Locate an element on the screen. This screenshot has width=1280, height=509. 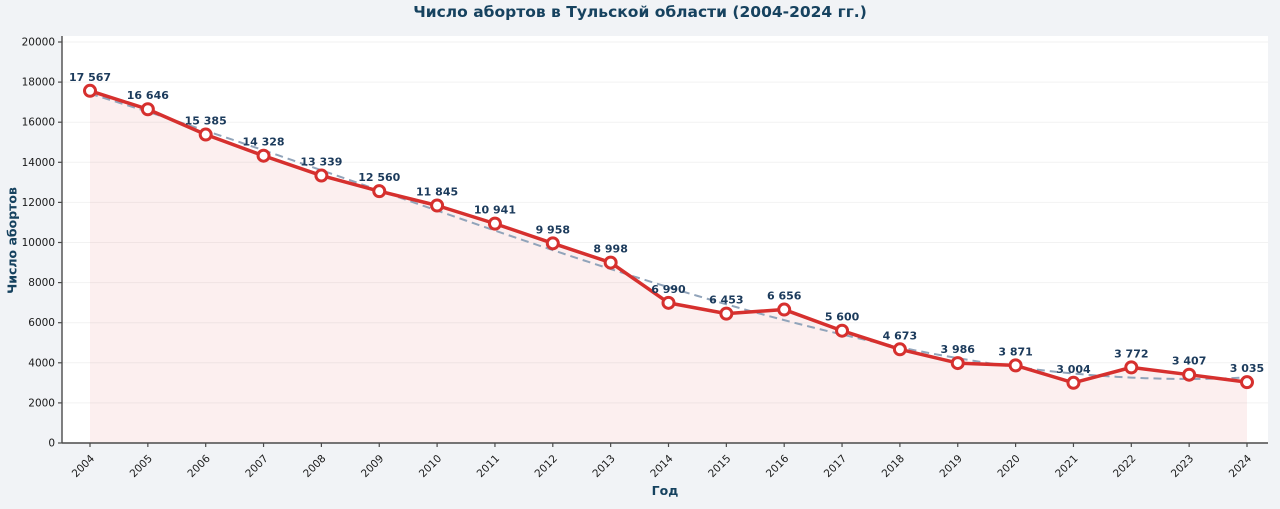
x-tick-label: 2004 is located at coordinates (84, 466).